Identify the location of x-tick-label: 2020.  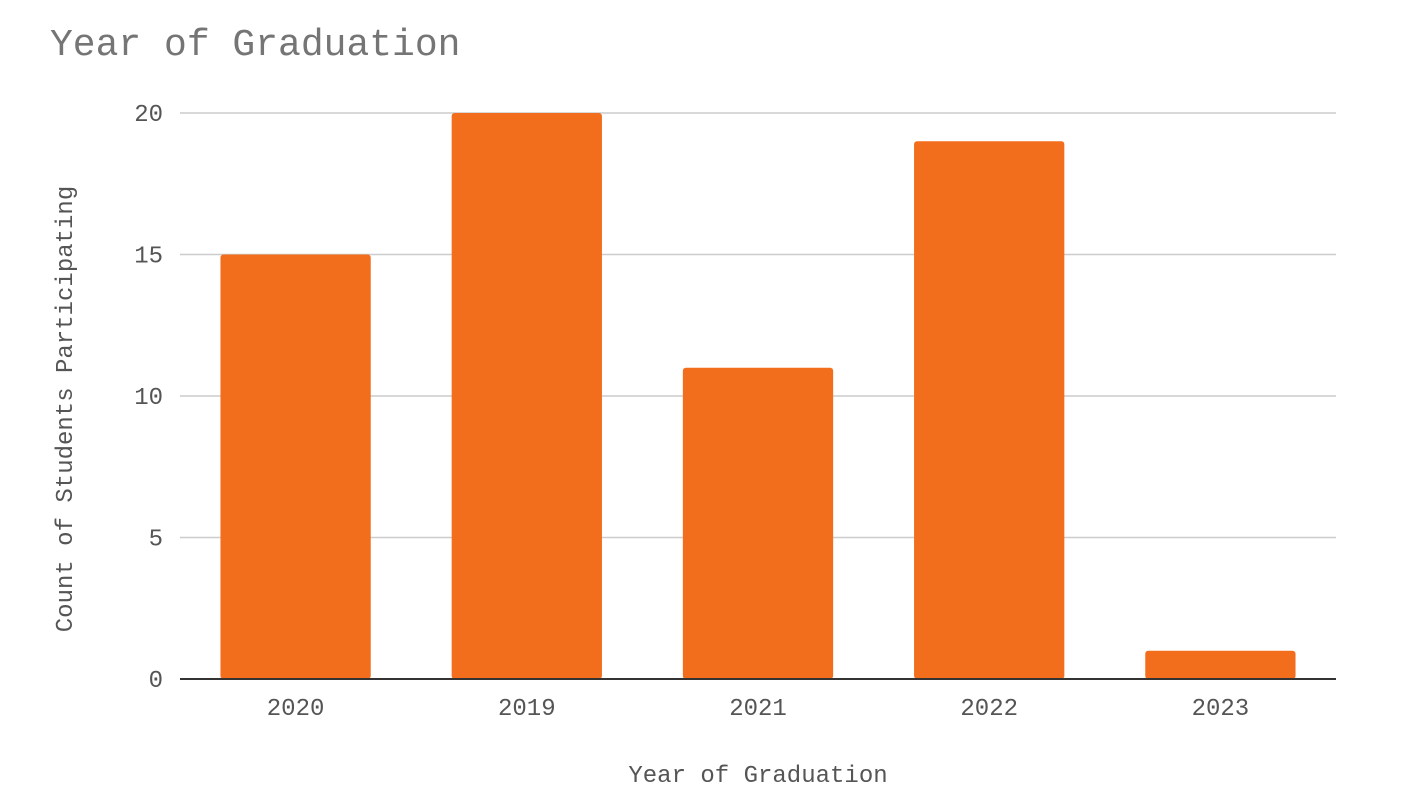
(296, 709).